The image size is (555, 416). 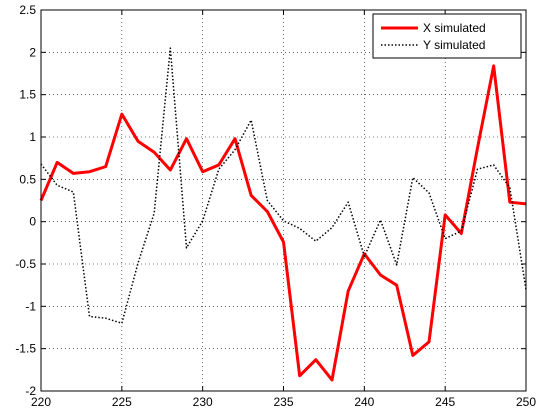 I want to click on legend: X simulated Y simulated, so click(x=447, y=36).